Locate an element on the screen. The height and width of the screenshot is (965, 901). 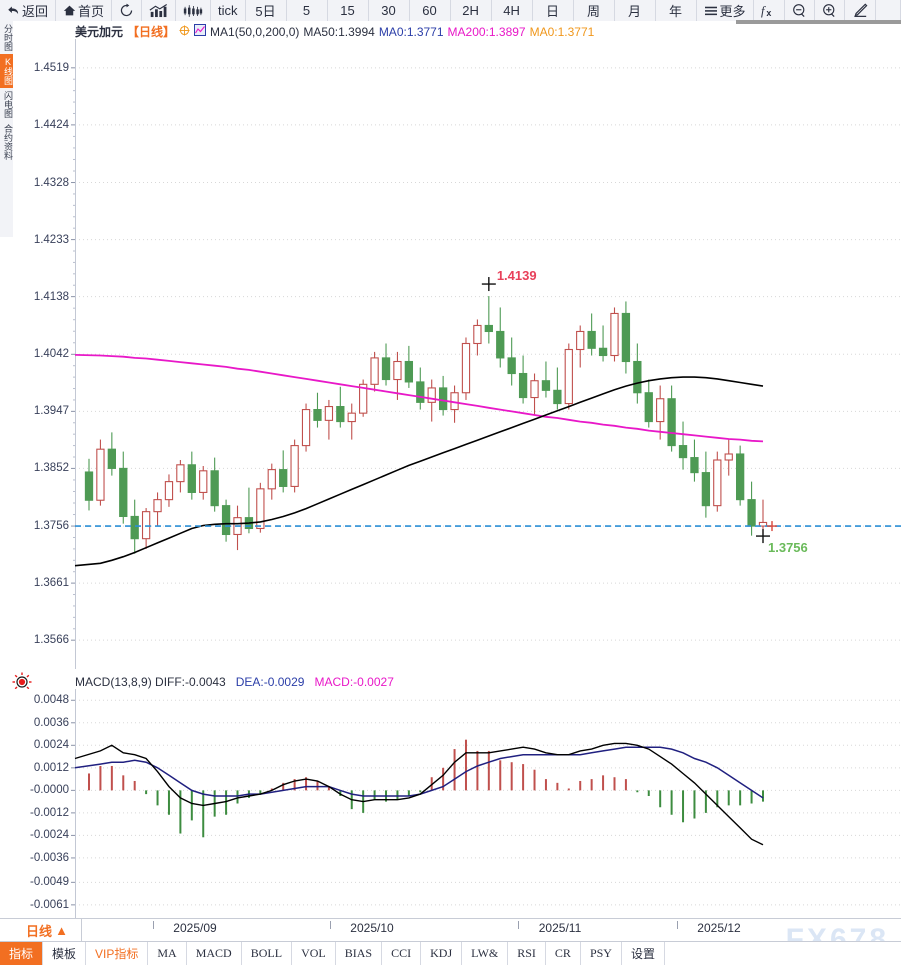
macd-tick-label: -0.0049 is located at coordinates (49, 882).